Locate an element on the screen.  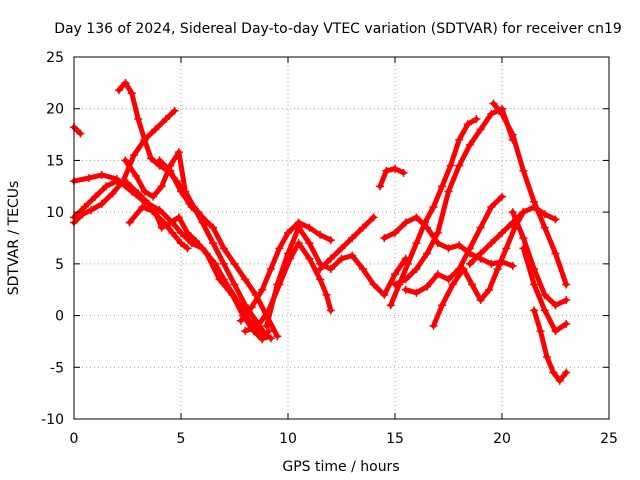
x-tick-label: 0 is located at coordinates (74, 439).